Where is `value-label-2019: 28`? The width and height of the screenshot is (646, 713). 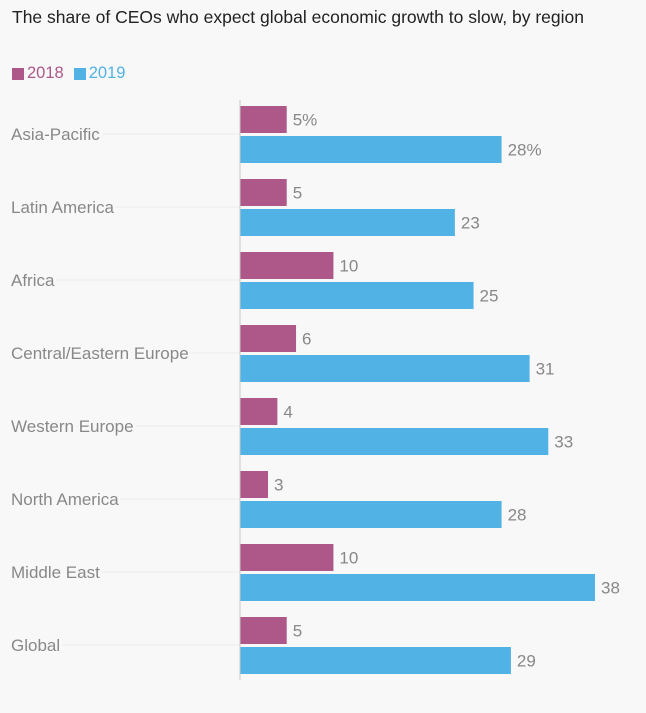 value-label-2019: 28 is located at coordinates (517, 515).